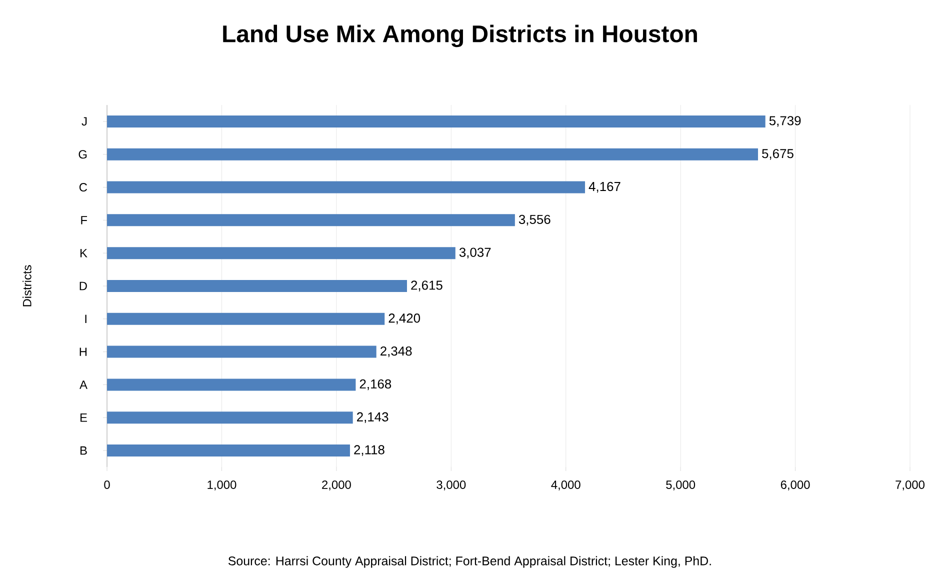 The height and width of the screenshot is (576, 951). I want to click on data-label: 5,675, so click(778, 154).